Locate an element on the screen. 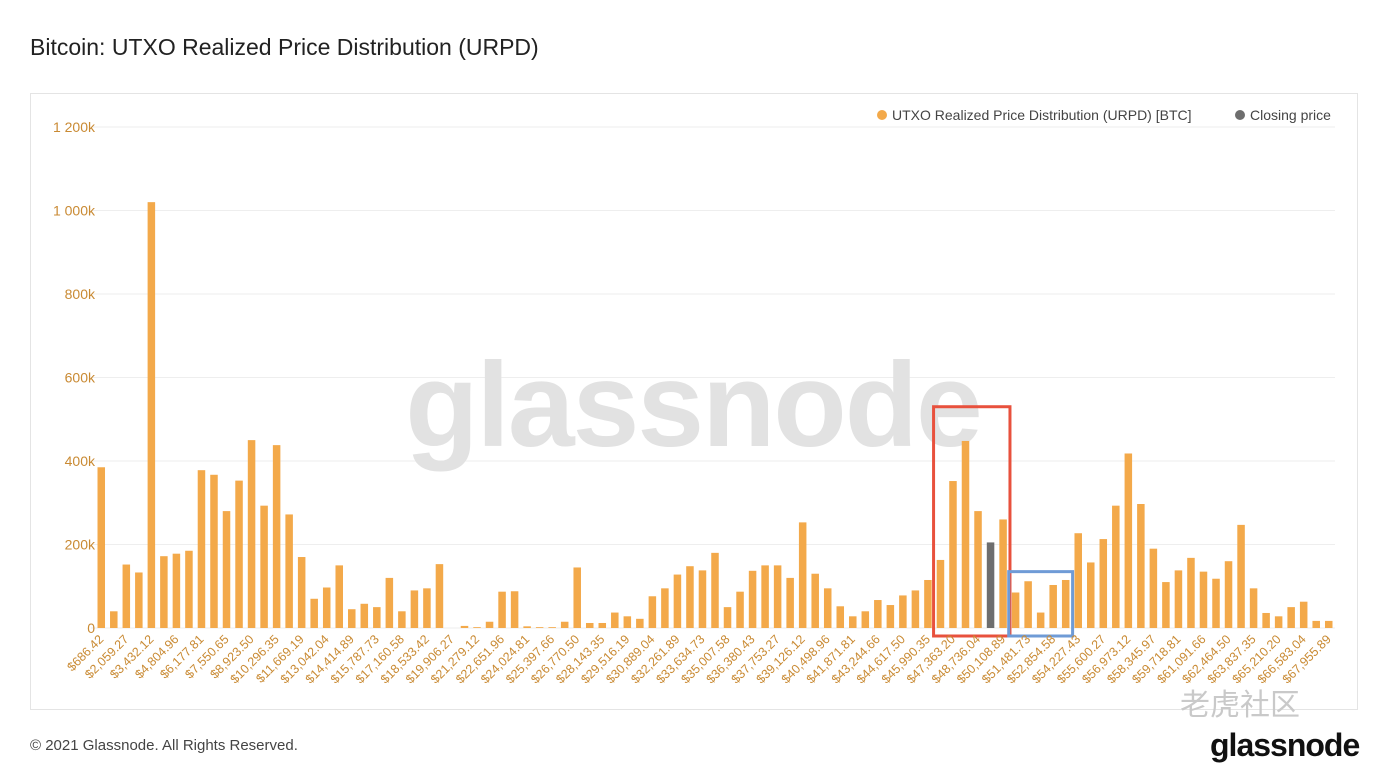  legend-label-closing: Closing price is located at coordinates (1290, 115).